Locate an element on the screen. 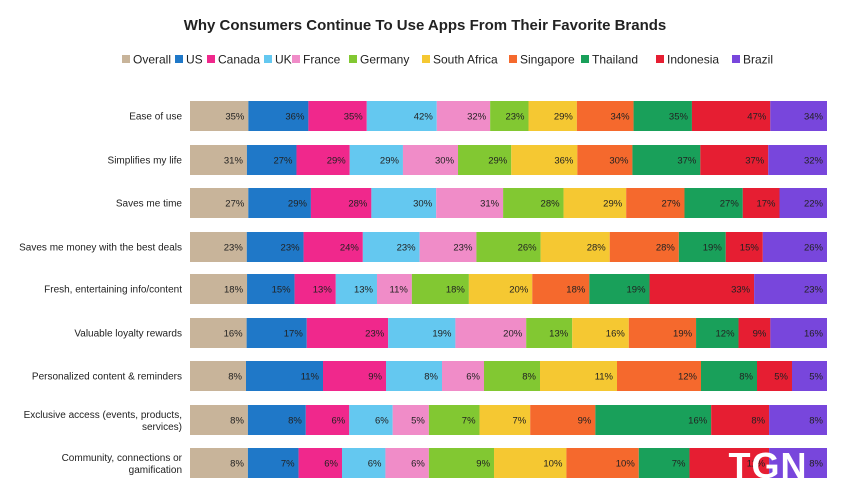  data-label-0-6: 29% is located at coordinates (564, 117).